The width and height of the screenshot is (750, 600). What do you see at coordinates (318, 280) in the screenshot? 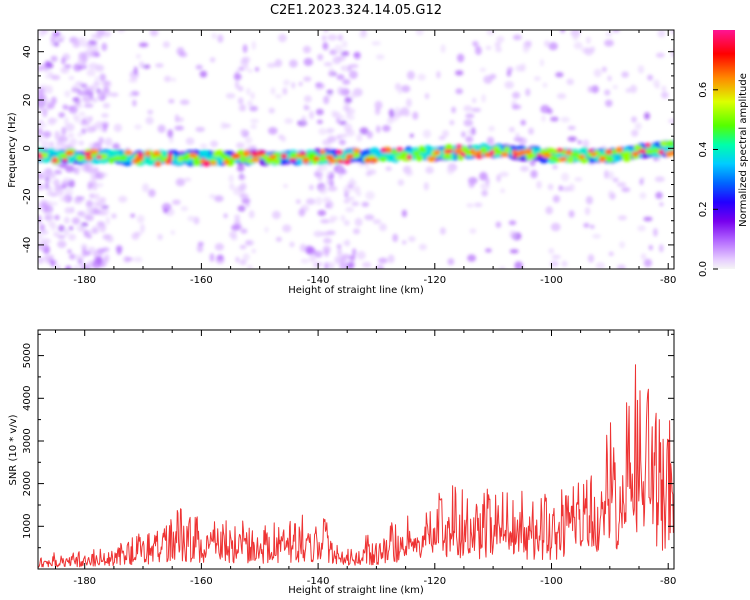
I see `x-tick-label: -140` at bounding box center [318, 280].